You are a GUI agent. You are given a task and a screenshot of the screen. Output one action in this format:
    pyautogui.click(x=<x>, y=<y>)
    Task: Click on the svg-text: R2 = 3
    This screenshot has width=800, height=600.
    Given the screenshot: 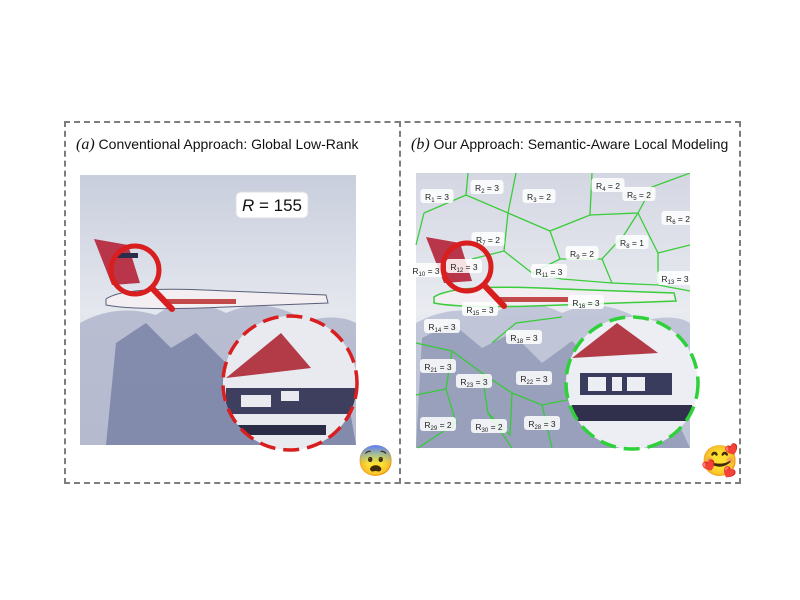 What is the action you would take?
    pyautogui.click(x=487, y=189)
    